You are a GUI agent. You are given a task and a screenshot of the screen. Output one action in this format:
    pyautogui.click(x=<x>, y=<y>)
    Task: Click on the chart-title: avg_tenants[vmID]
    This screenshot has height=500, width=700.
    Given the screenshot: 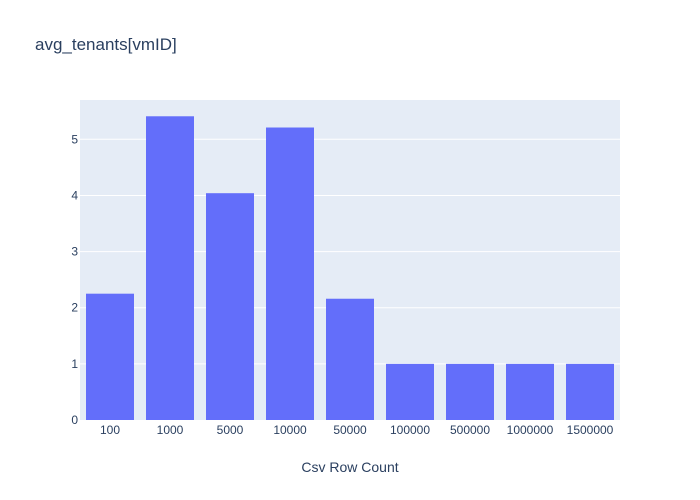 What is the action you would take?
    pyautogui.click(x=106, y=44)
    